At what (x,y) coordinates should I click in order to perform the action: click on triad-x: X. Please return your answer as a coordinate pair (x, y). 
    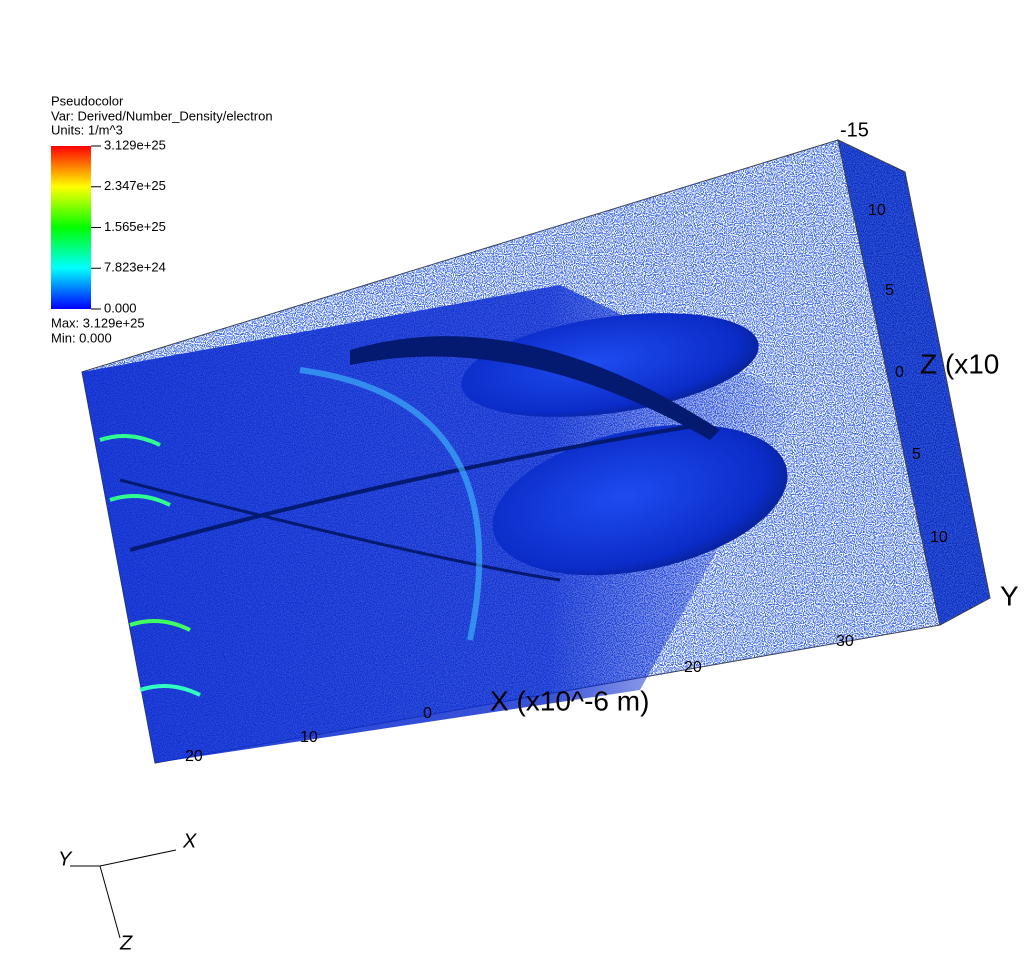
    Looking at the image, I should click on (189, 841).